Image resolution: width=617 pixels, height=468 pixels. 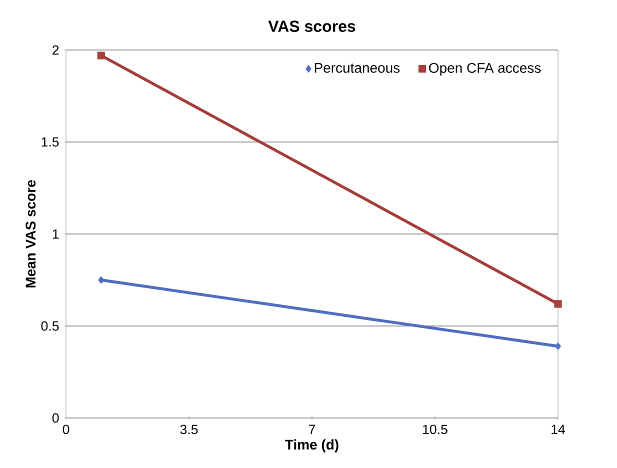 What do you see at coordinates (50, 142) in the screenshot?
I see `y-tick-label: 1.5` at bounding box center [50, 142].